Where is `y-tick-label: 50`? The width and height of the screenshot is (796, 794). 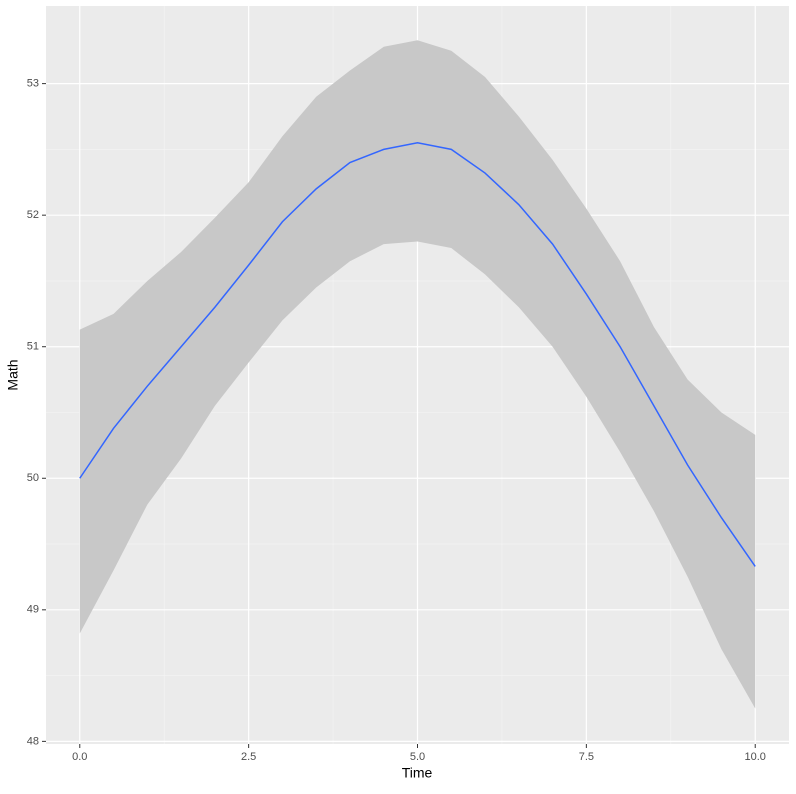 y-tick-label: 50 is located at coordinates (33, 478).